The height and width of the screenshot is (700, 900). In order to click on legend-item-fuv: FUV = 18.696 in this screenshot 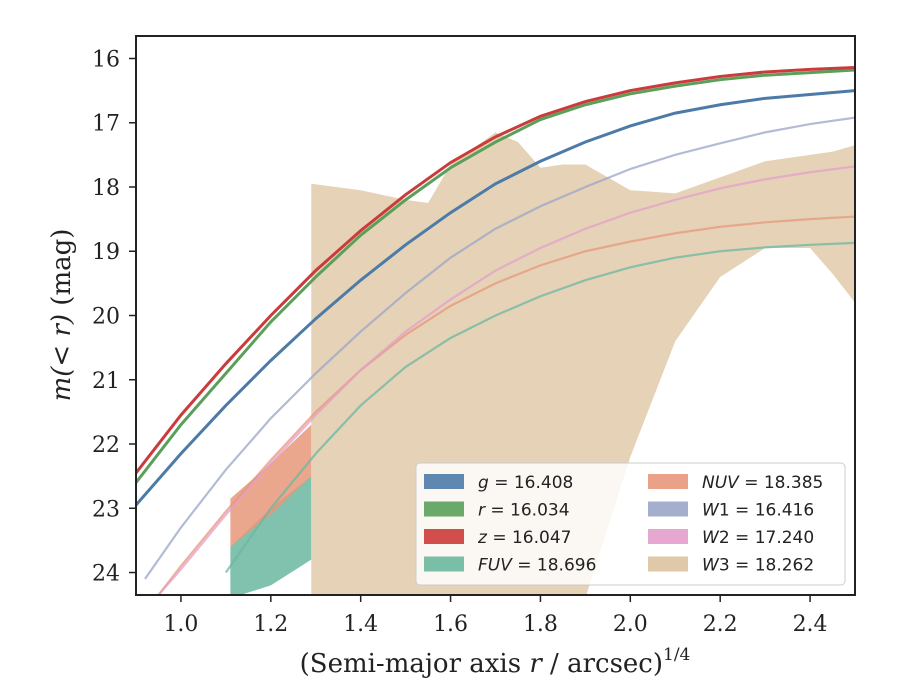, I will do `click(510, 566)`.